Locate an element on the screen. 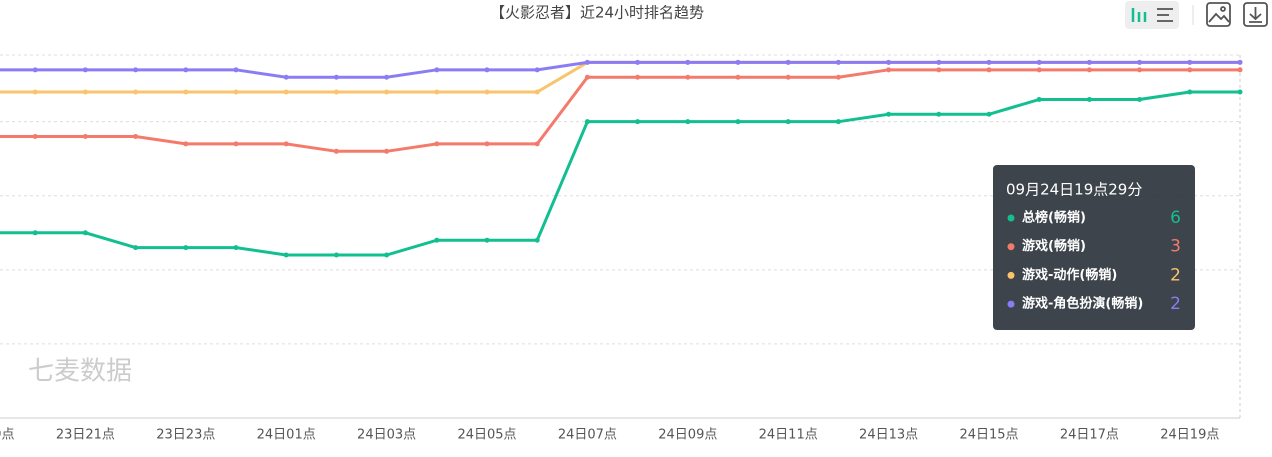 The image size is (1272, 457). x-tick-label: 24日15点 is located at coordinates (988, 435).